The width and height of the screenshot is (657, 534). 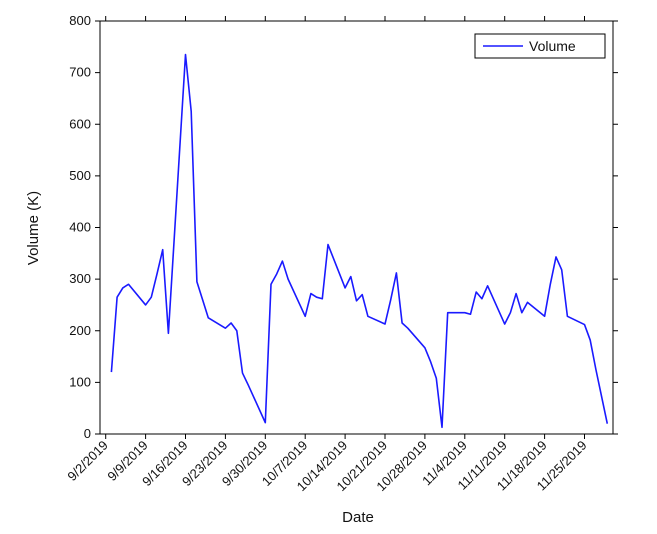 I want to click on x-axis-label: Date, so click(x=358, y=517).